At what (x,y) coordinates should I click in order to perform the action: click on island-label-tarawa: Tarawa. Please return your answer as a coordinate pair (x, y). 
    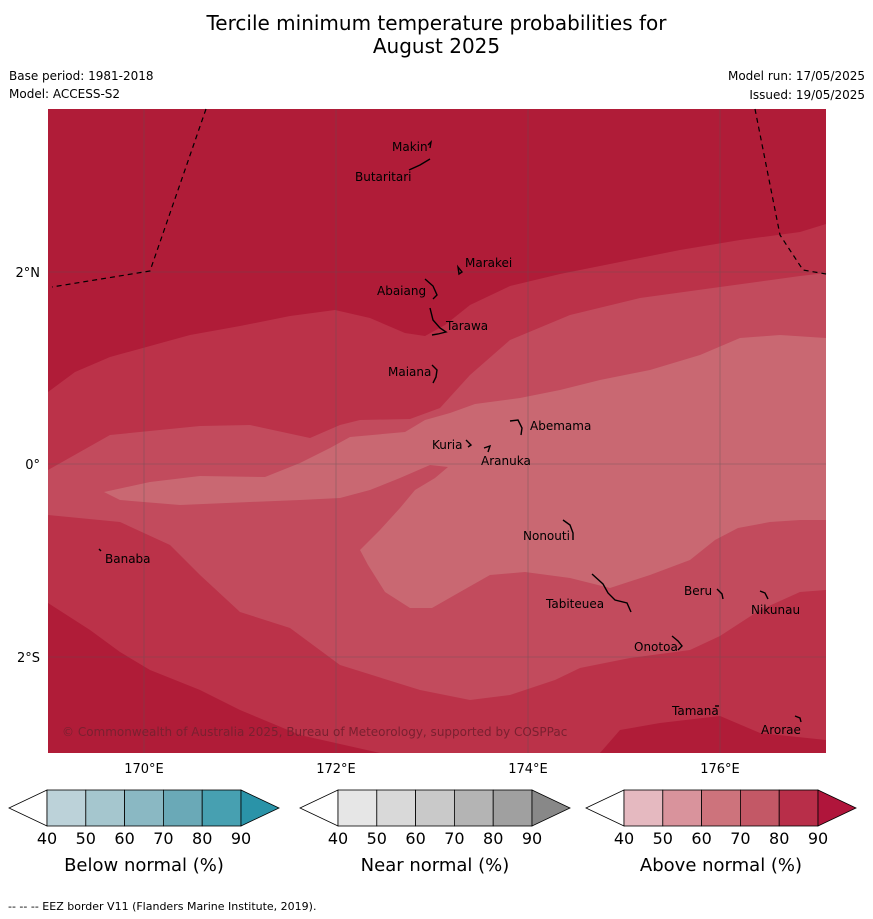
    Looking at the image, I should click on (466, 326).